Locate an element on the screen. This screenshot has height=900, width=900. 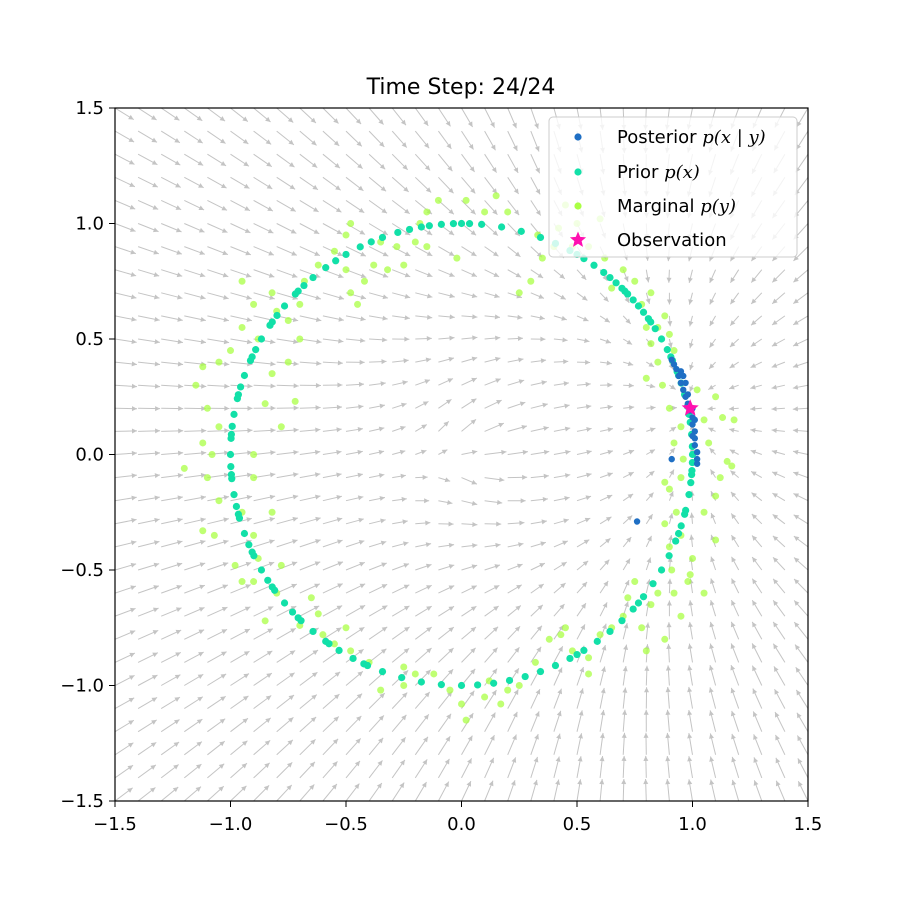
x-axis: −1.5 −1.0 −0.5 0.0 0.5 1.0 1.5 is located at coordinates (457, 818).